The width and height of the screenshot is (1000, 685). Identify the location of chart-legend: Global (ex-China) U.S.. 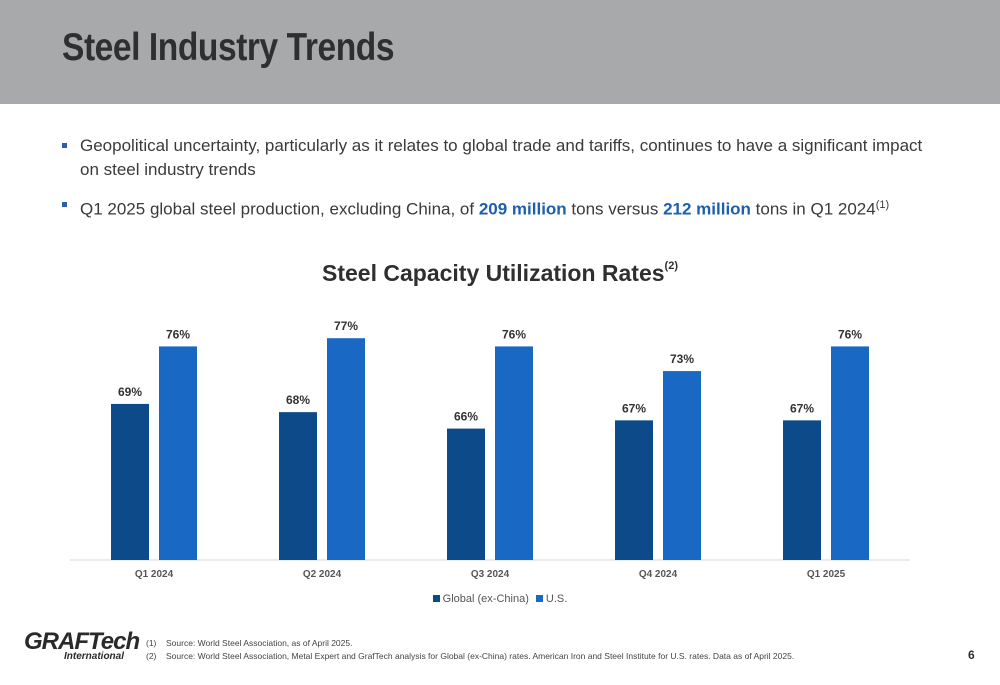
(500, 599).